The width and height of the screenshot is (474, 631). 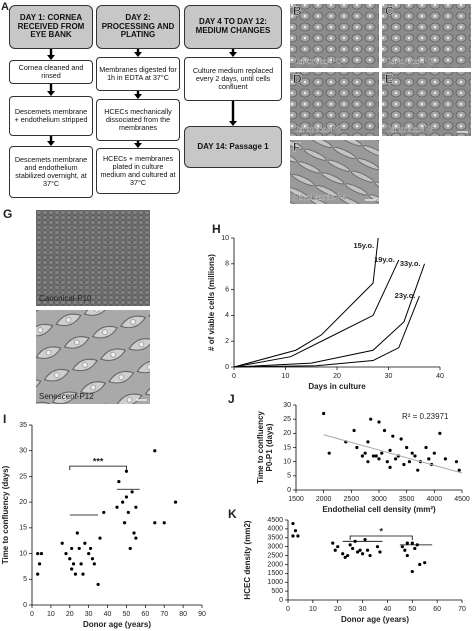 I want to click on y-tick-label: 0, so click(x=289, y=490).